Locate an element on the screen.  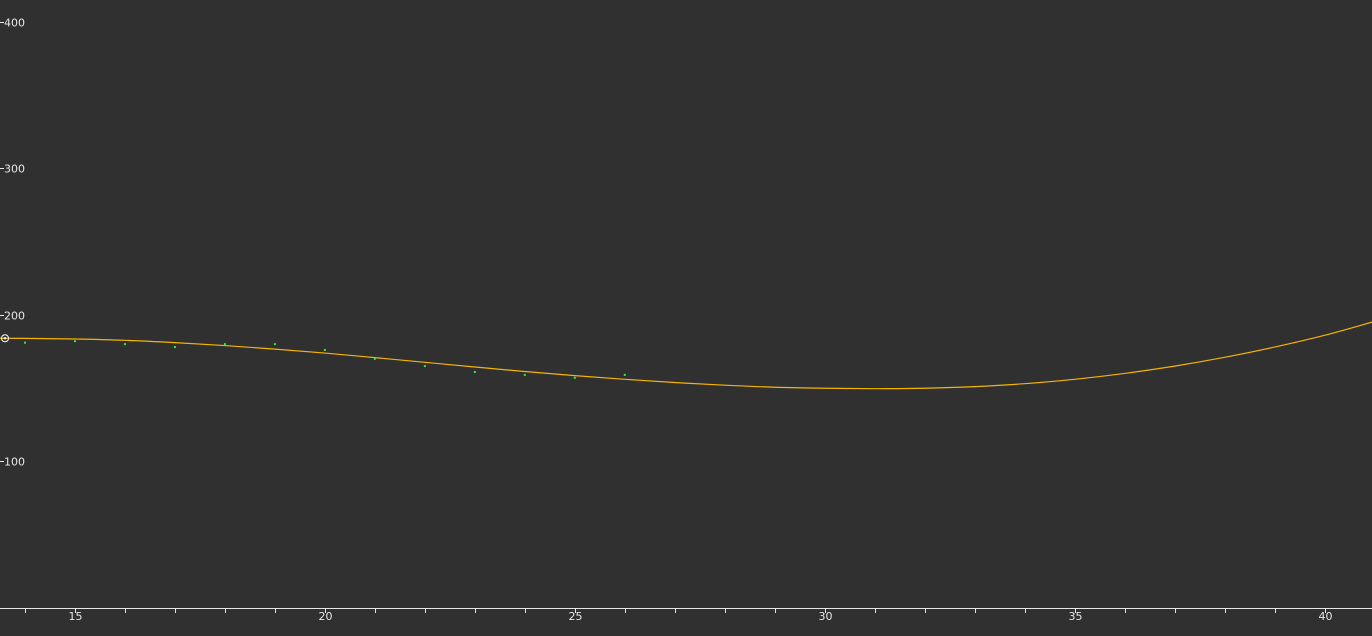
x-tick-label: 40 is located at coordinates (1326, 616).